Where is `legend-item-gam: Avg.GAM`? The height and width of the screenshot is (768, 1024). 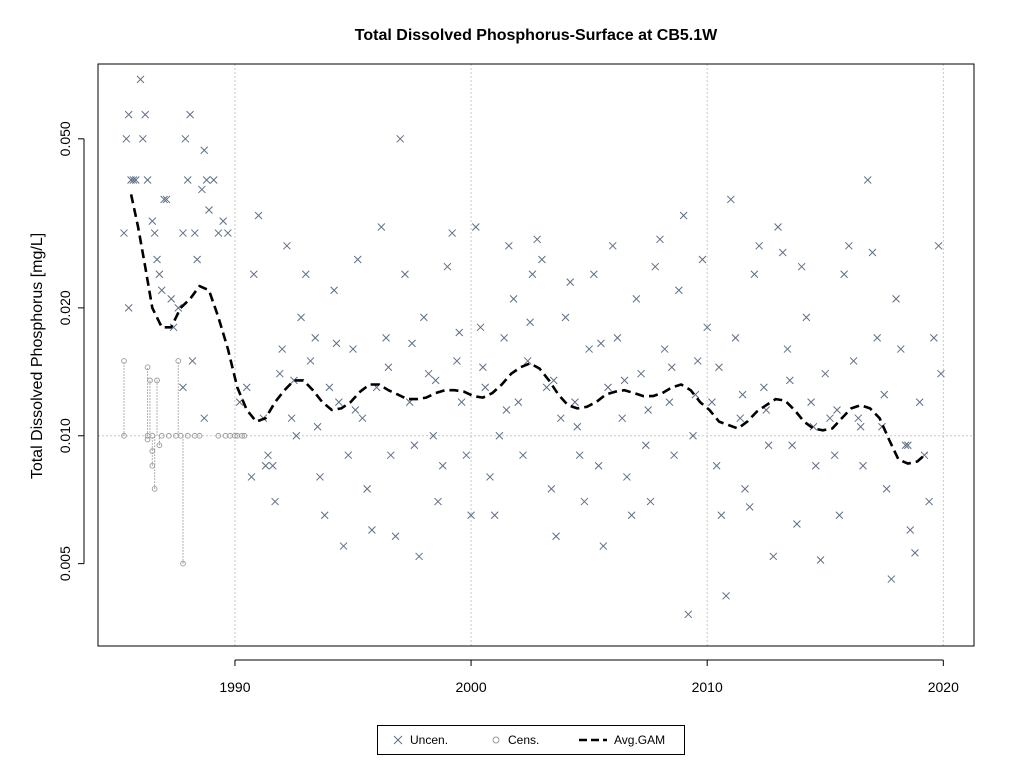 legend-item-gam: Avg.GAM is located at coordinates (621, 740).